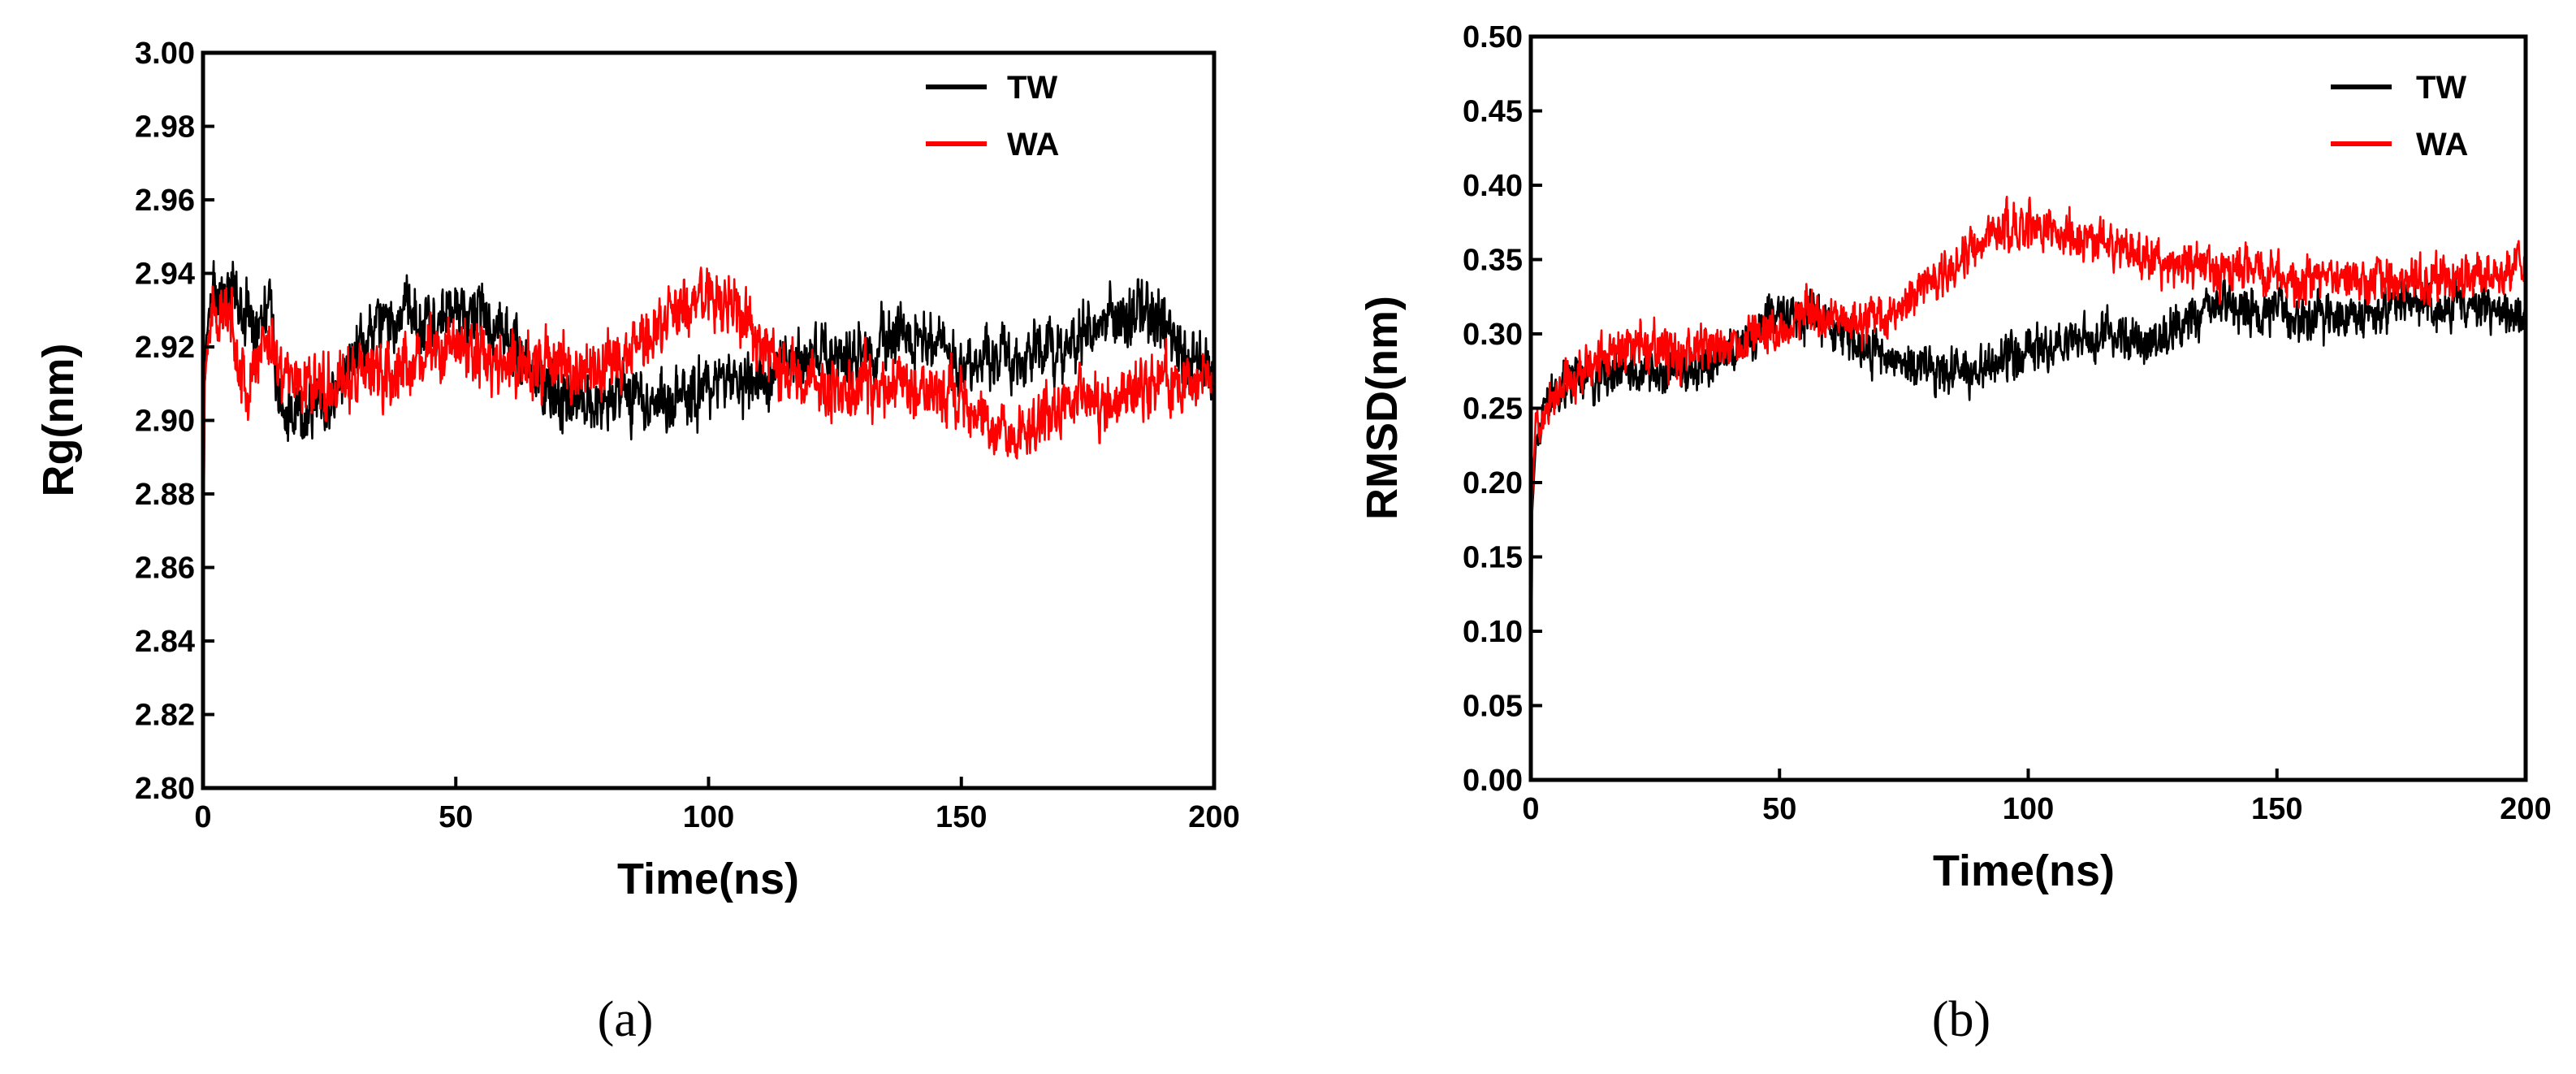 Image resolution: width=2576 pixels, height=1074 pixels. Describe the element at coordinates (1493, 483) in the screenshot. I see `y-tick-label: 0.20` at that location.